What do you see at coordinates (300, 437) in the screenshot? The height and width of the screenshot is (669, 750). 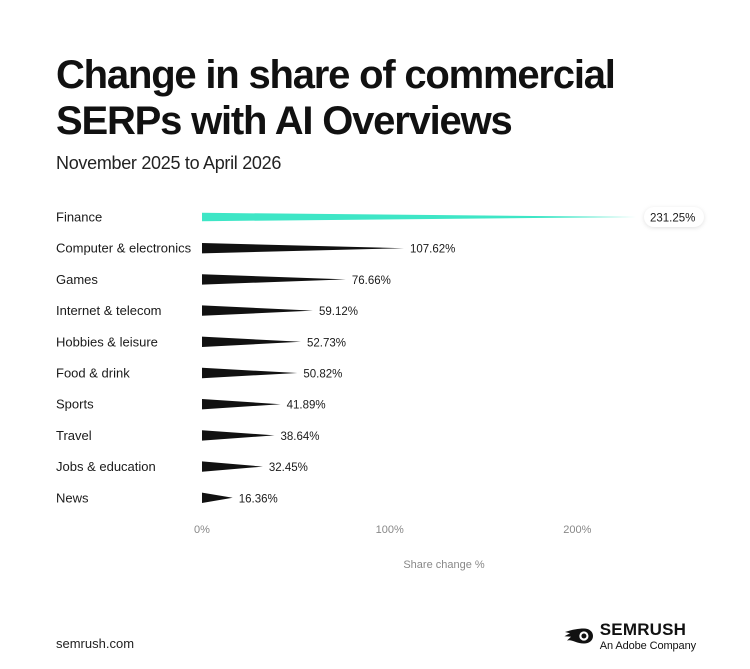 I see `value-label: 38.64%` at bounding box center [300, 437].